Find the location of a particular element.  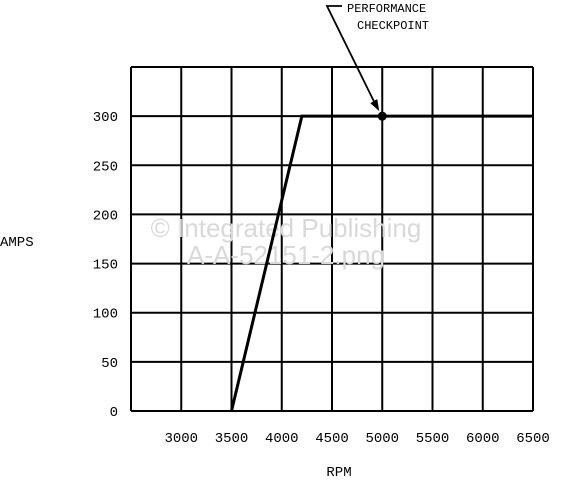

x-tick-label: 6000 is located at coordinates (483, 439).